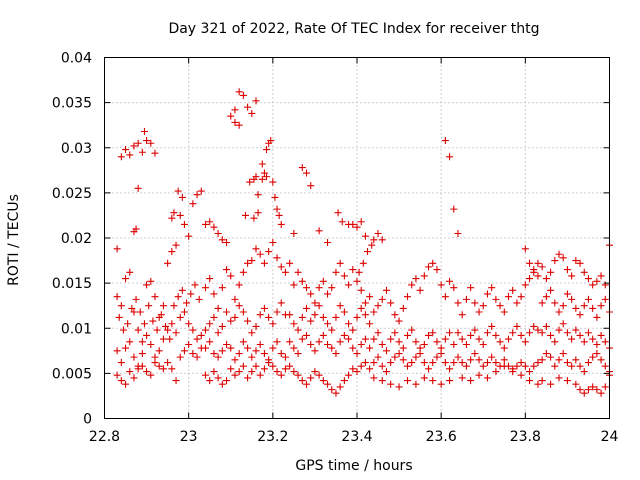 Image resolution: width=640 pixels, height=480 pixels. What do you see at coordinates (72, 194) in the screenshot?
I see `y-tick-label: 0.025` at bounding box center [72, 194].